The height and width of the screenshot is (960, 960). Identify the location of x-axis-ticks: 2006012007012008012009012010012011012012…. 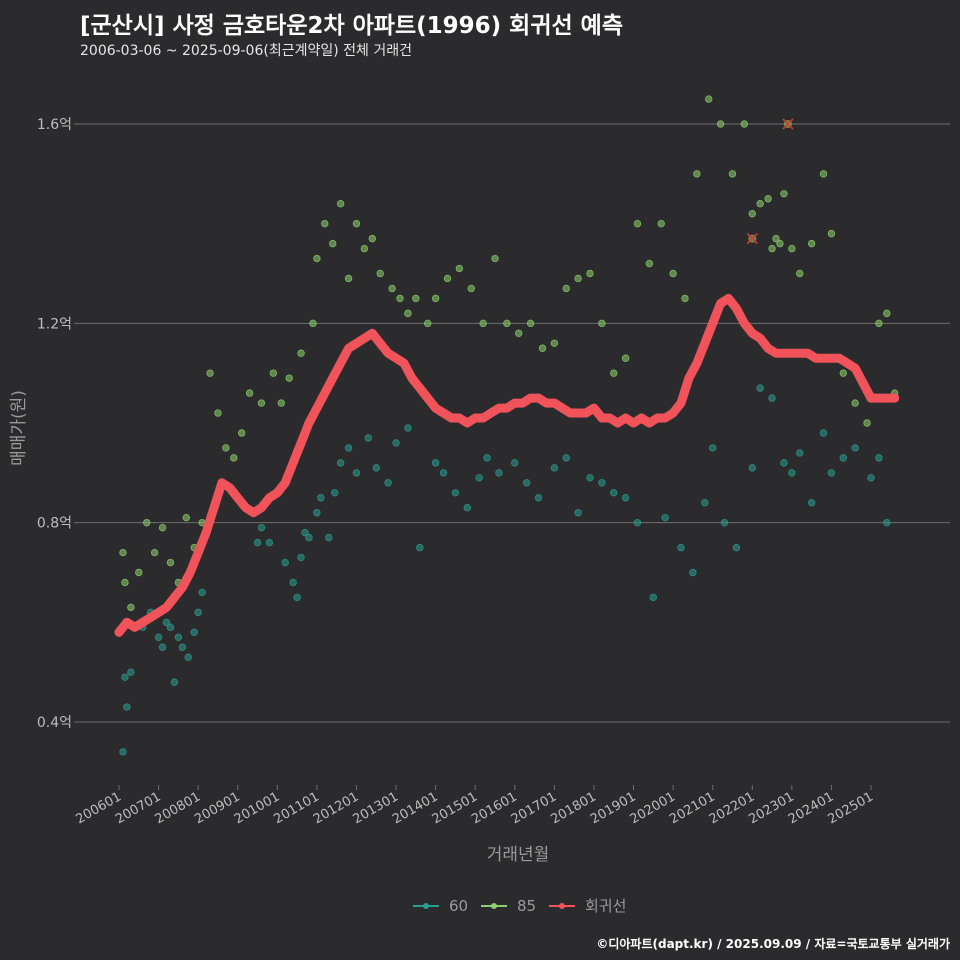
(475, 806).